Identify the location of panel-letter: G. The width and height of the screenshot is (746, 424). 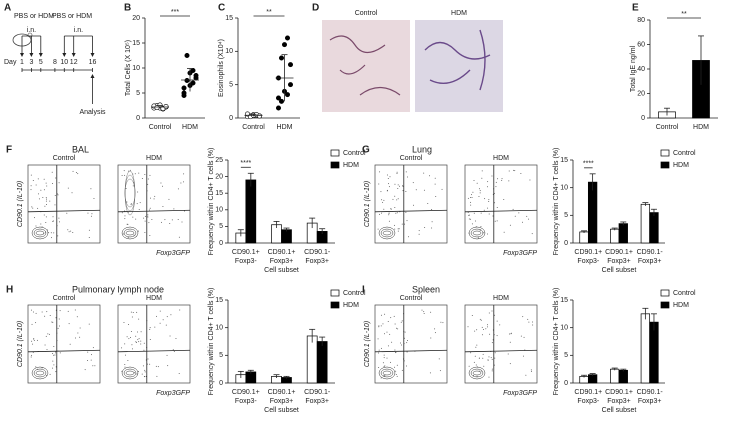
(366, 150).